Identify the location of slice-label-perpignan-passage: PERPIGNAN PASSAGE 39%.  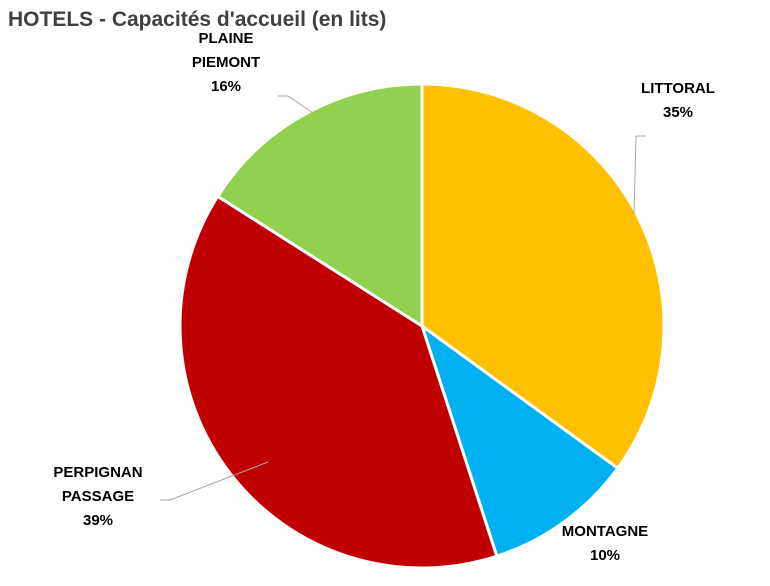
(97, 496).